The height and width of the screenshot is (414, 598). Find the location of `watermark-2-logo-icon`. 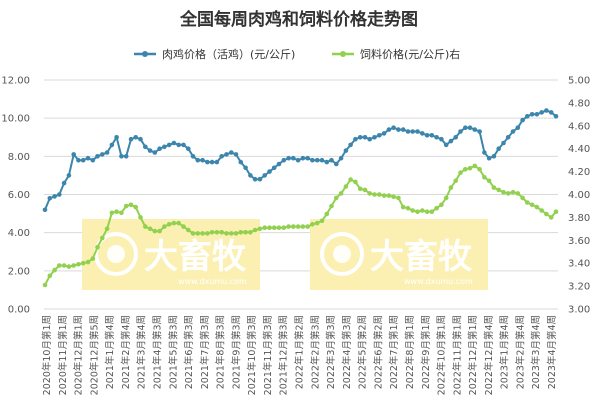

watermark-2-logo-icon is located at coordinates (342, 254).